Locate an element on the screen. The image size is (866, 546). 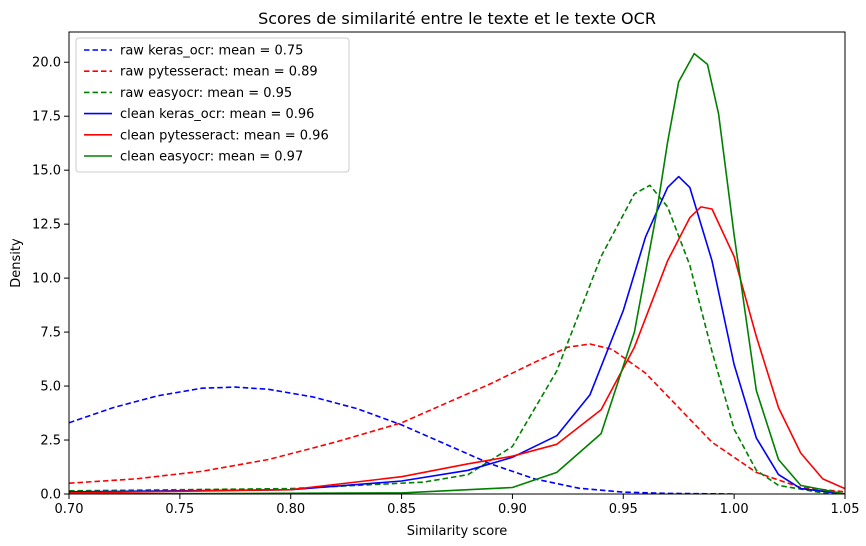
y-tick-label: 0.0 is located at coordinates (50, 495).